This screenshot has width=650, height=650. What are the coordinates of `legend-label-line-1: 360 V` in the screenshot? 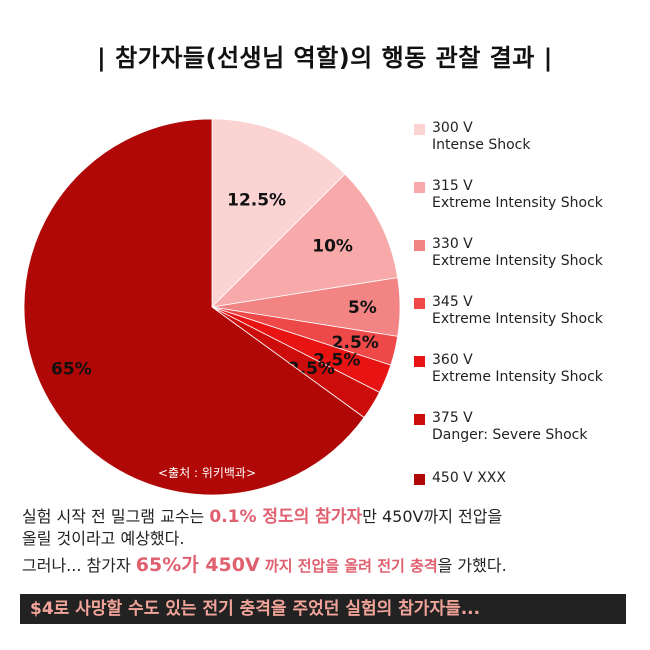 It's located at (452, 360).